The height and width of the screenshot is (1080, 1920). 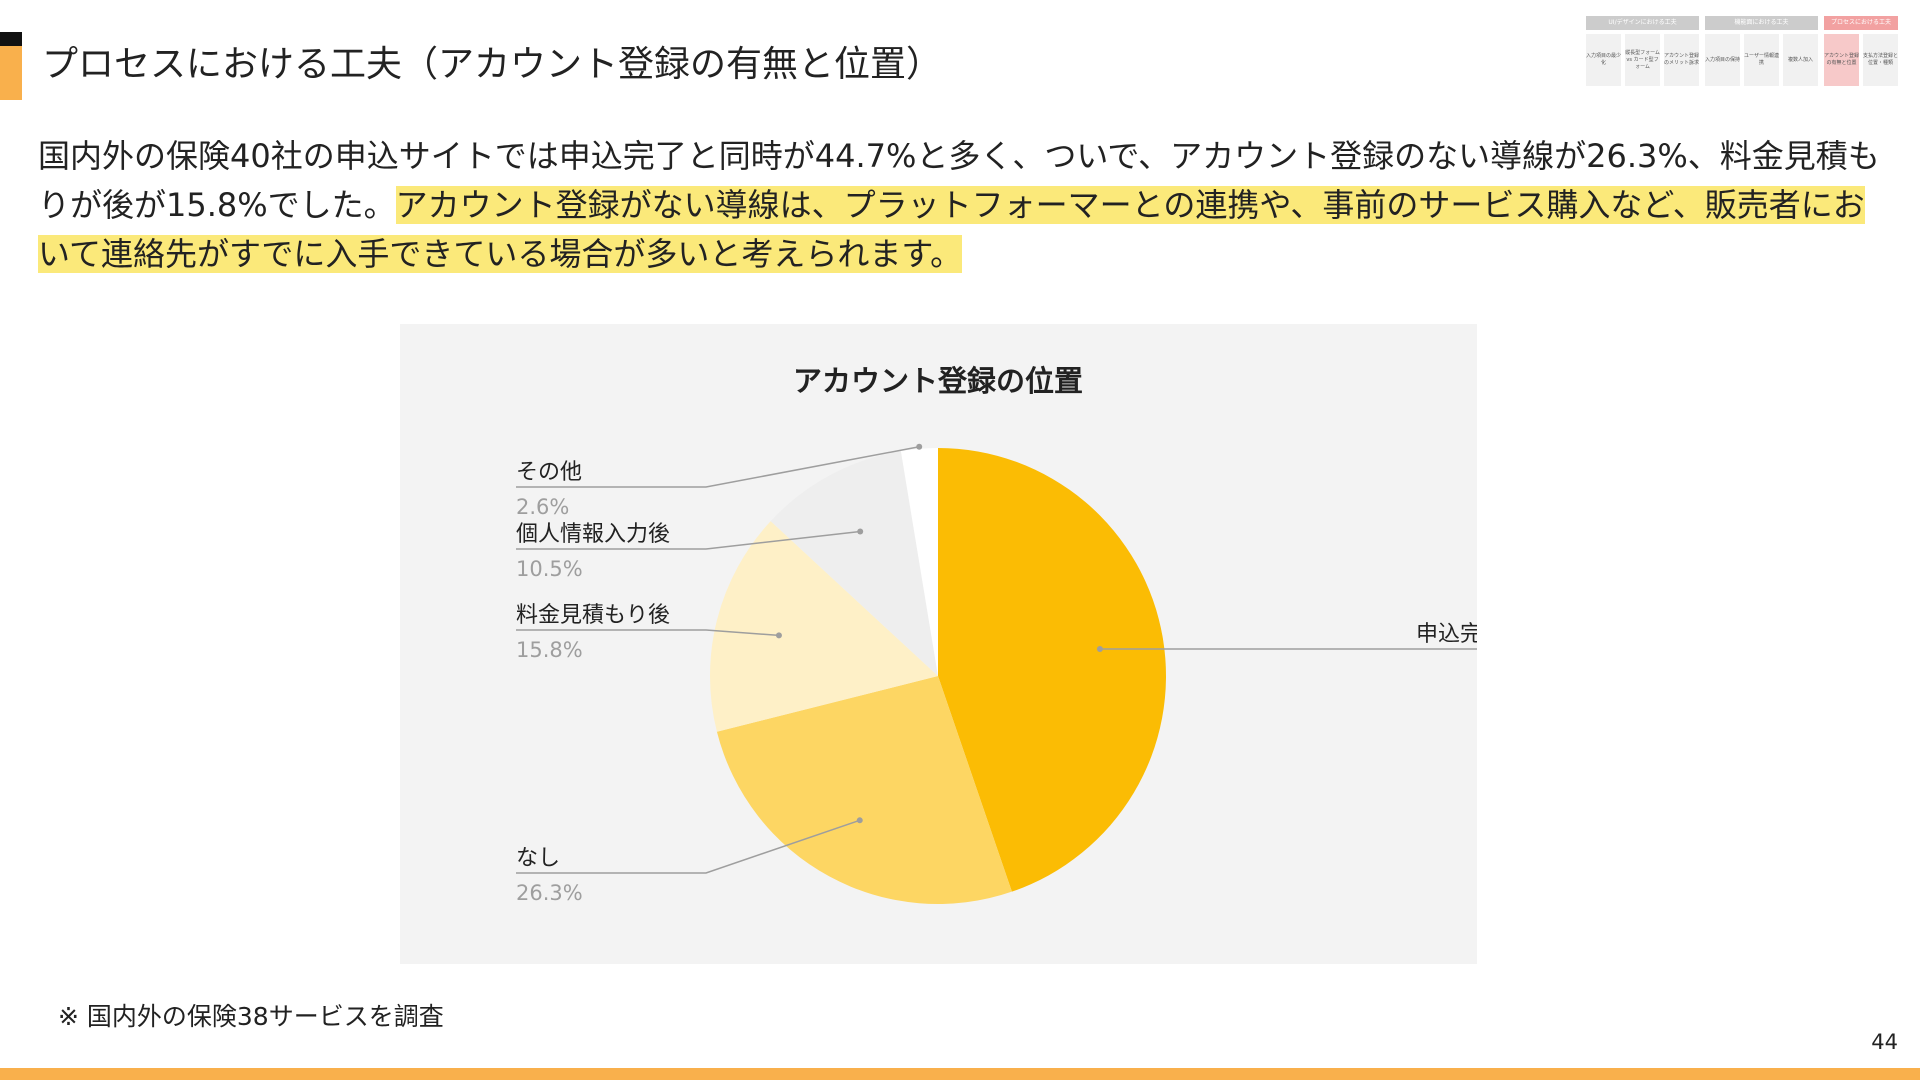 What do you see at coordinates (542, 507) in the screenshot?
I see `slice-value-その他: 2.6%` at bounding box center [542, 507].